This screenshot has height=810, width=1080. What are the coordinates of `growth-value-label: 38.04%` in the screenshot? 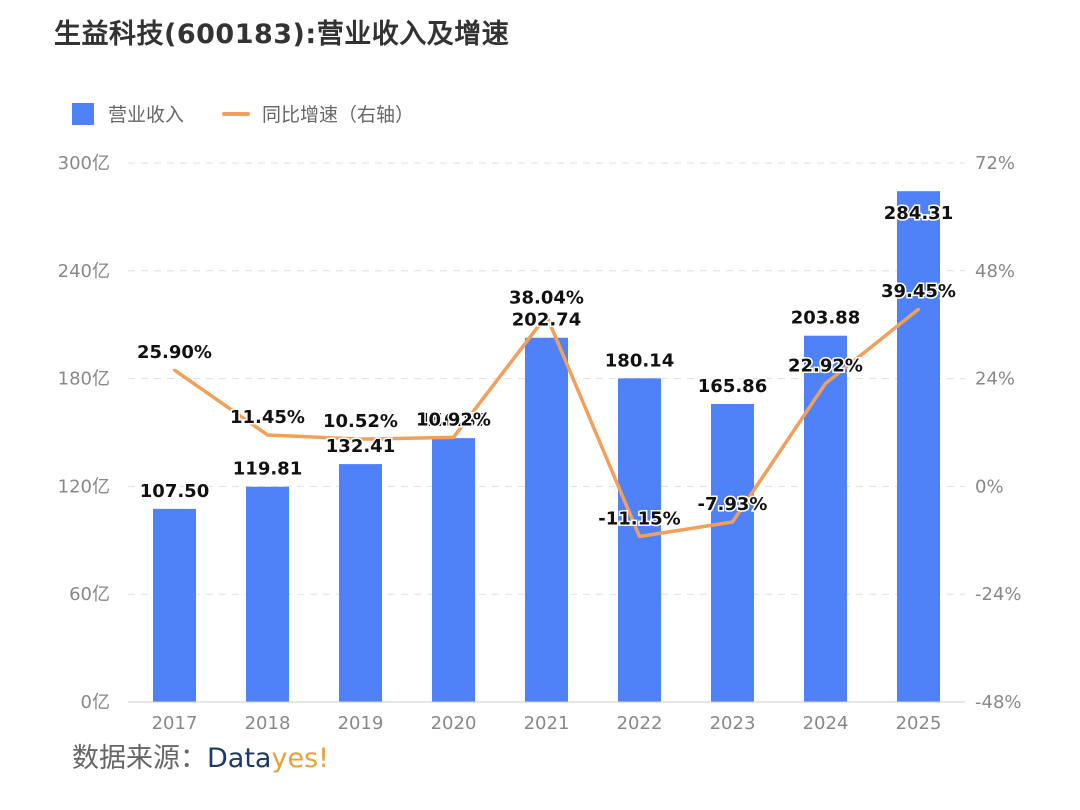 It's located at (546, 298).